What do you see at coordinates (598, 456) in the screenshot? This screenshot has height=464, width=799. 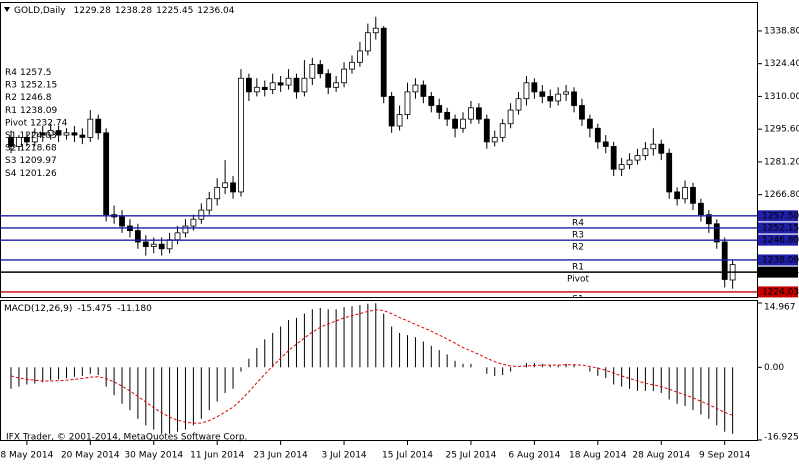 I see `x-tick-label: 18 Aug 2014` at bounding box center [598, 456].